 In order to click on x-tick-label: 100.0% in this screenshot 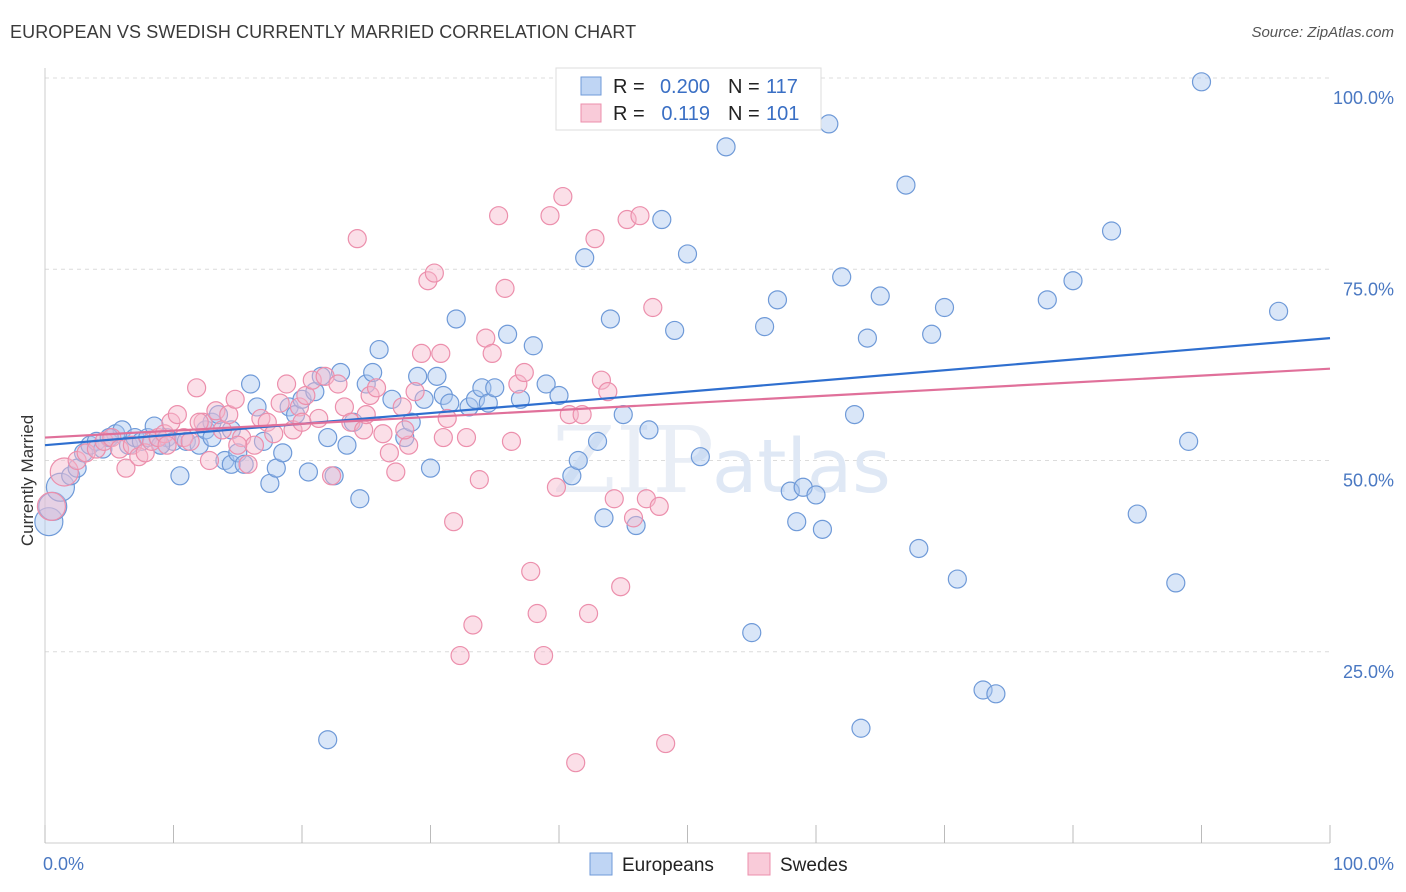, I will do `click(1363, 864)`.